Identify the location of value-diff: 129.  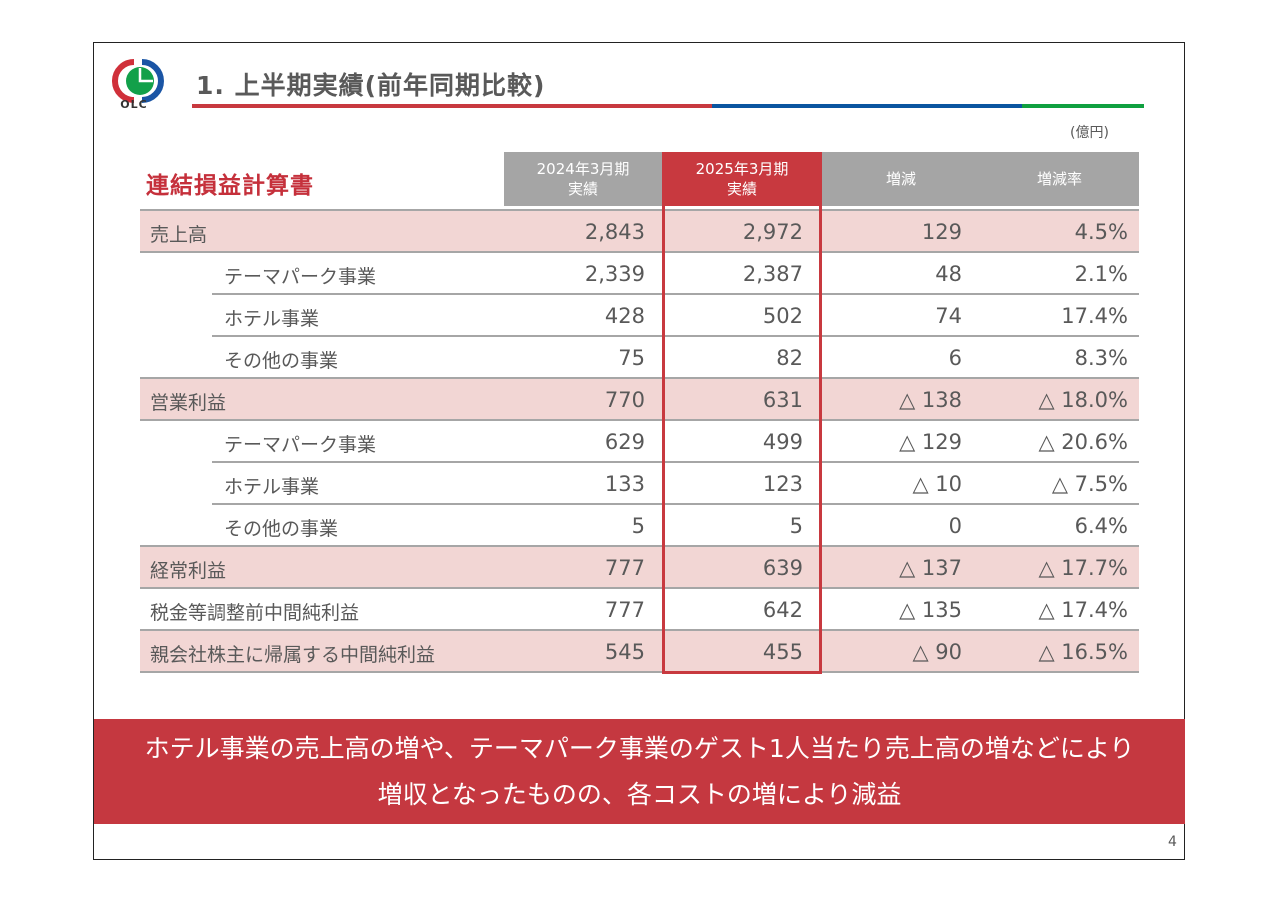
(941, 232).